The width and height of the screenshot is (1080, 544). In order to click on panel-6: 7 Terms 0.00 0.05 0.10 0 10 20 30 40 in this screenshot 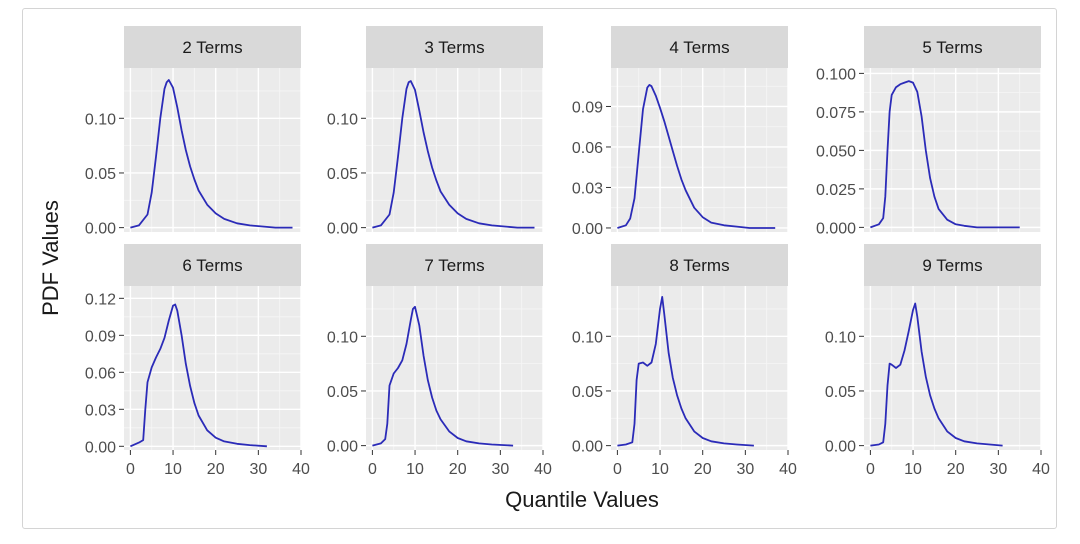, I will do `click(439, 361)`.